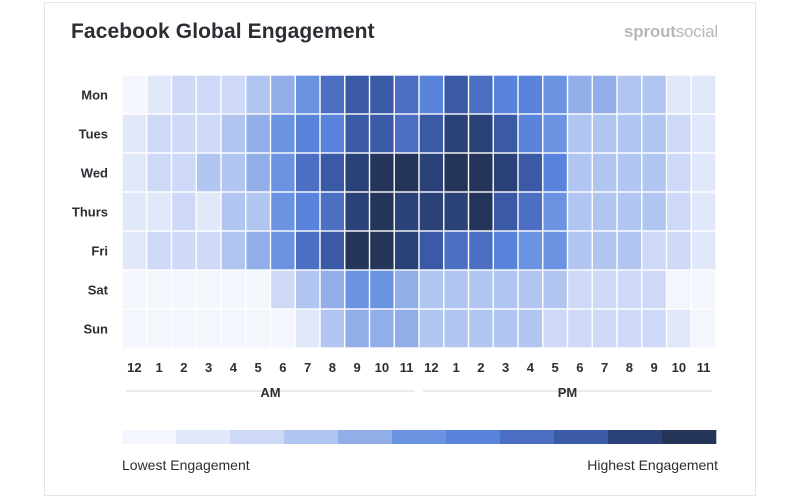 The height and width of the screenshot is (500, 800). I want to click on column-label: 11, so click(704, 367).